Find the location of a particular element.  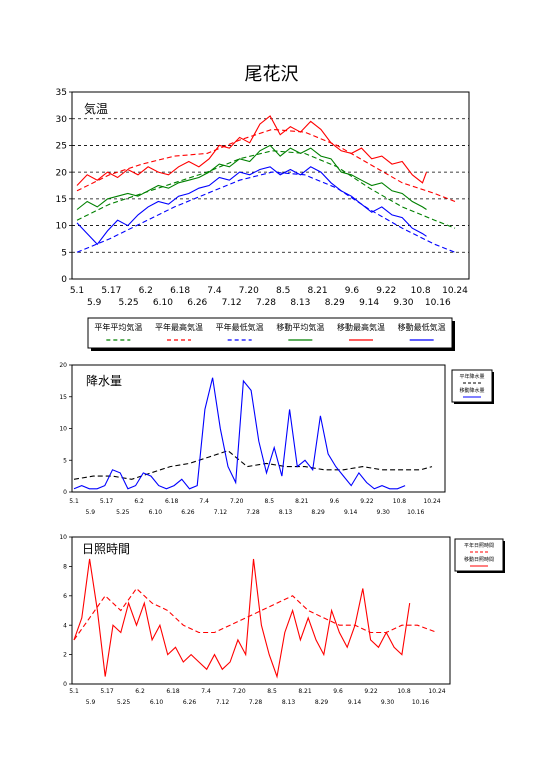

x-tick-label: 6.10 is located at coordinates (156, 512).